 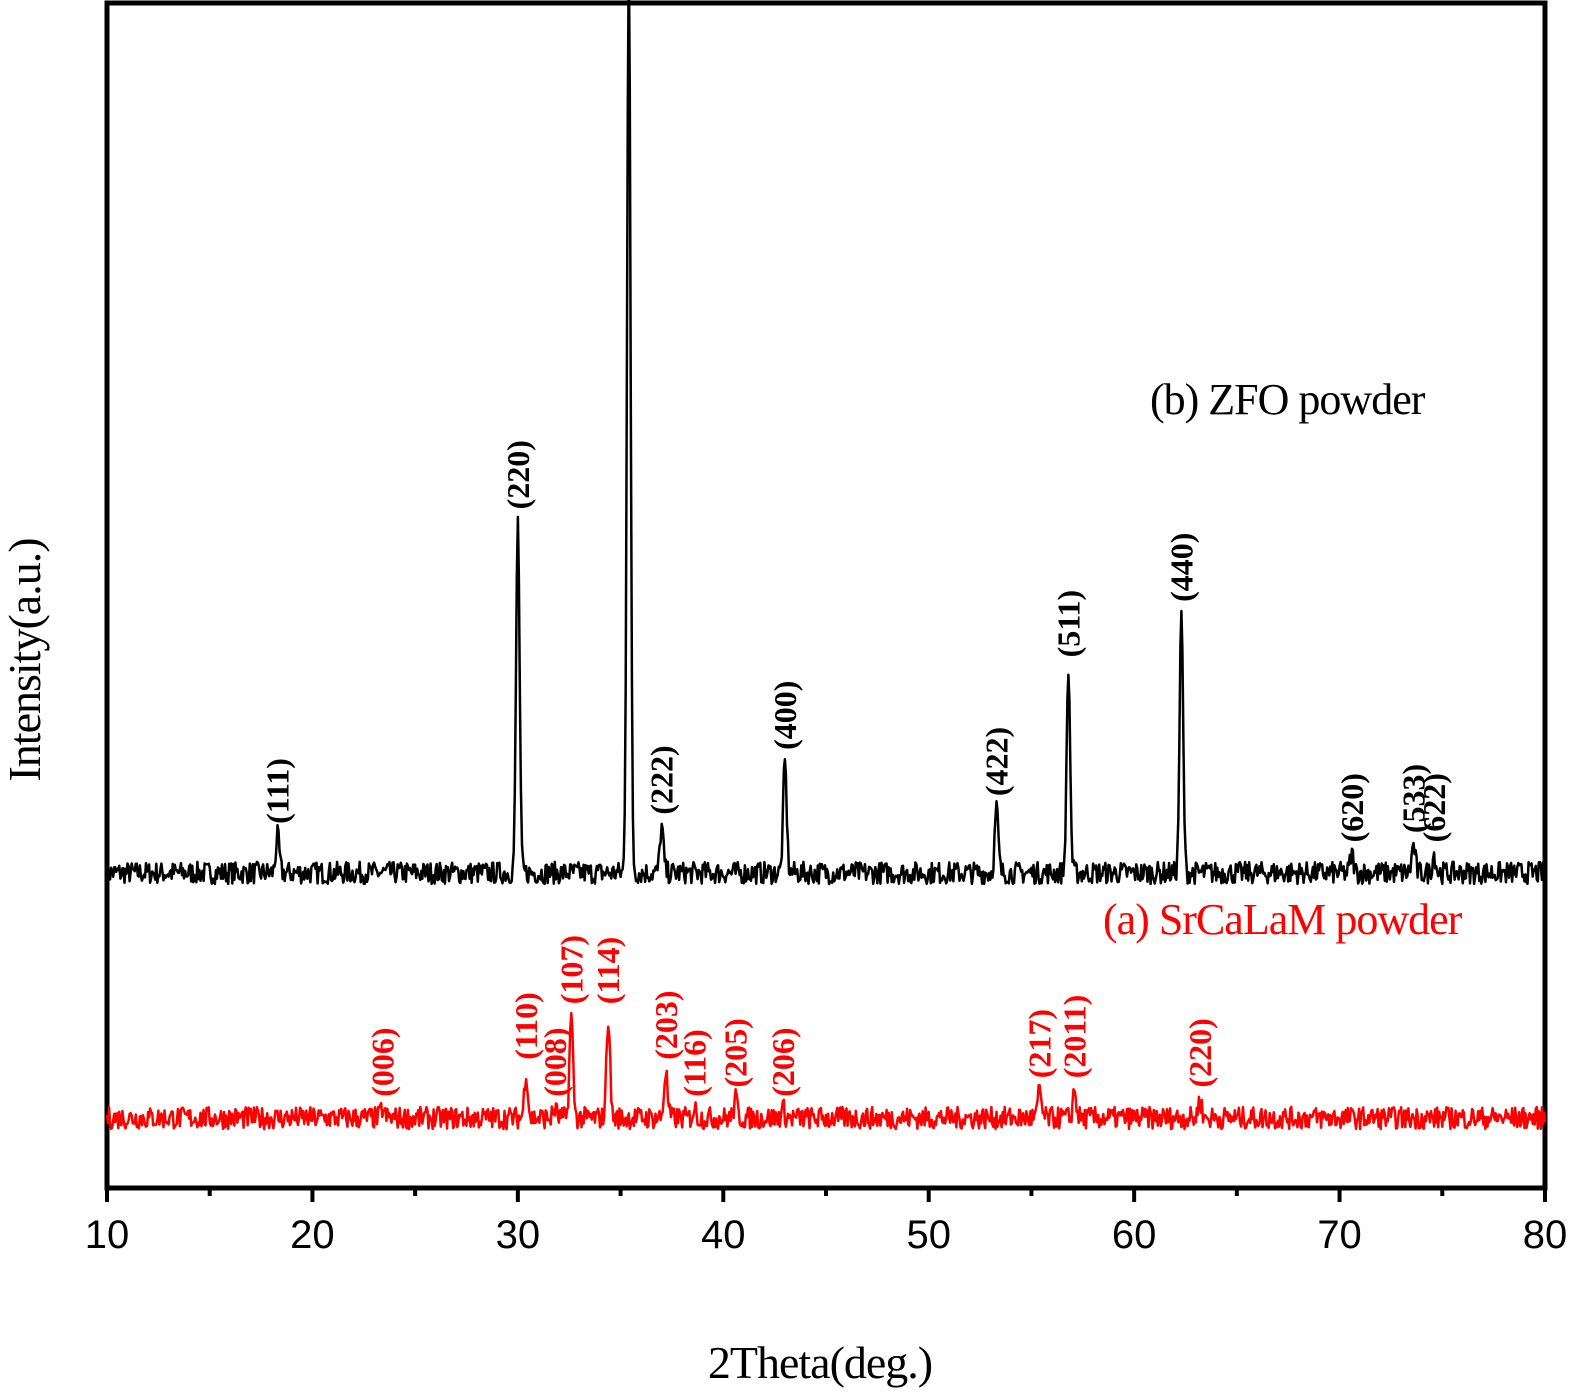 What do you see at coordinates (662, 779) in the screenshot?
I see `peak-label: (222)` at bounding box center [662, 779].